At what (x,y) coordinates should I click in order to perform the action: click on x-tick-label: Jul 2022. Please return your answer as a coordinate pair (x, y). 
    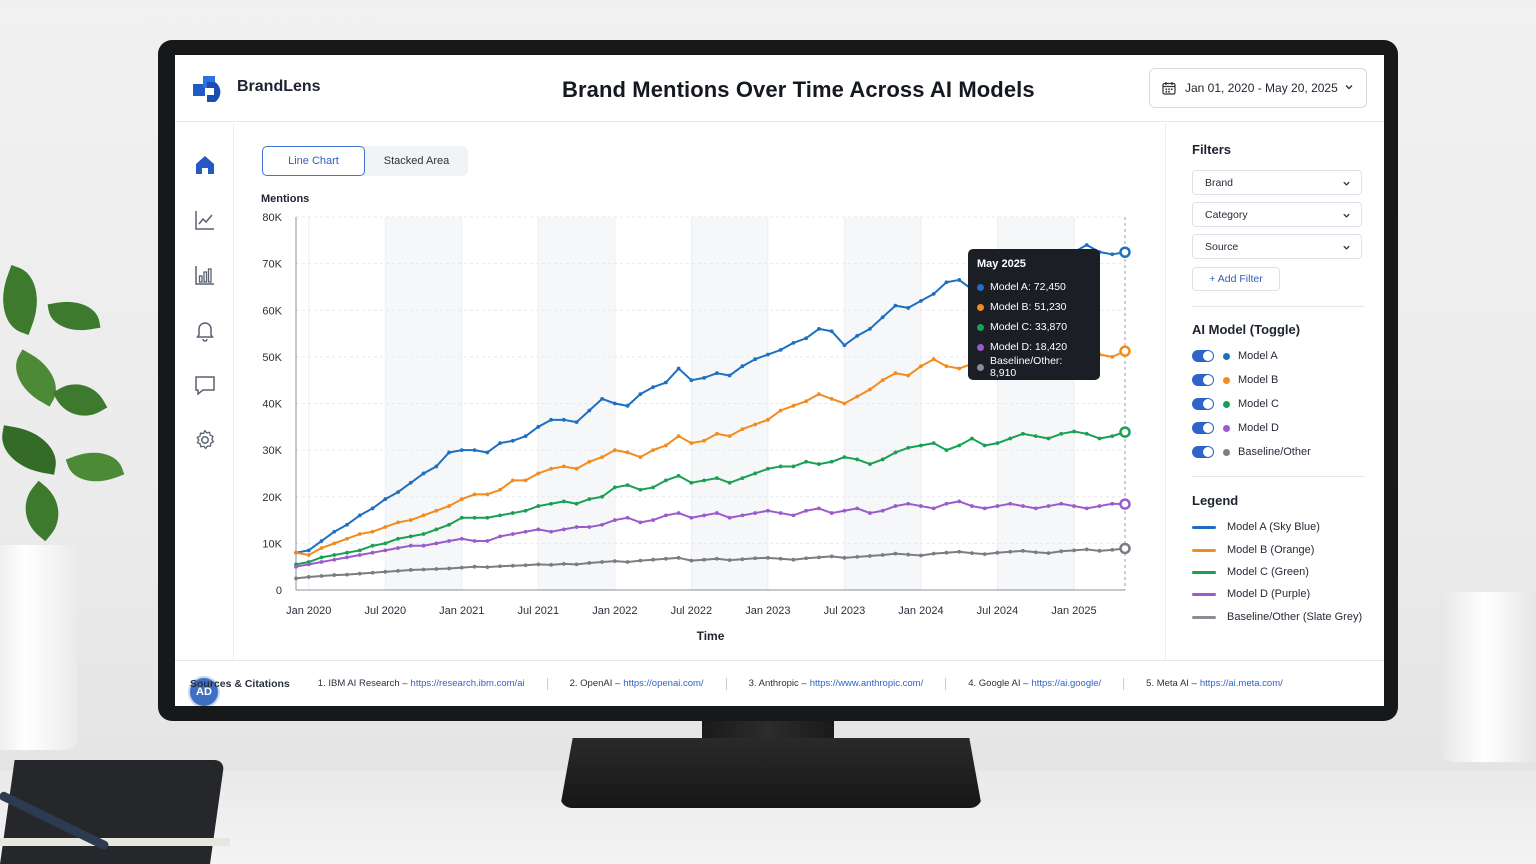
    Looking at the image, I should click on (692, 611).